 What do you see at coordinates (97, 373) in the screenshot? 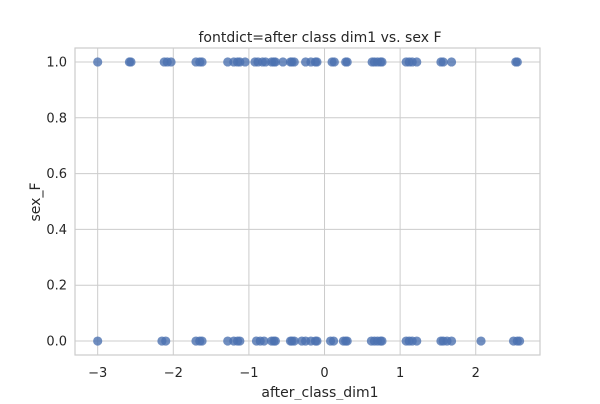
I see `x-tick-label: −3` at bounding box center [97, 373].